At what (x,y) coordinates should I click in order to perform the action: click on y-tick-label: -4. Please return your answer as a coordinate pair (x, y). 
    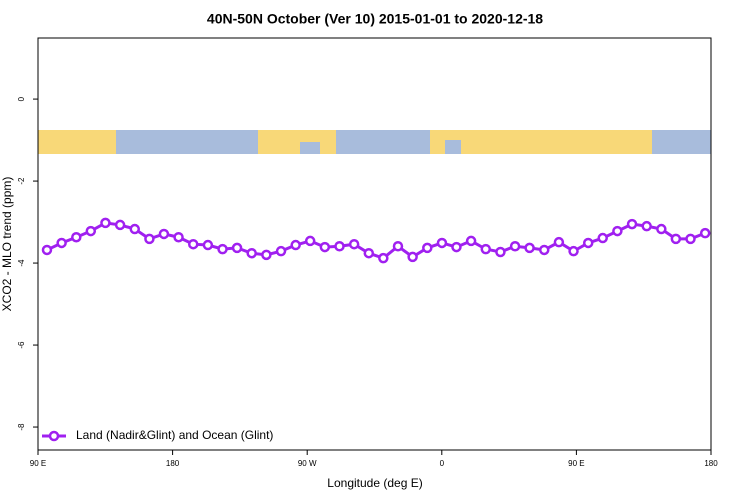
    Looking at the image, I should click on (21, 263).